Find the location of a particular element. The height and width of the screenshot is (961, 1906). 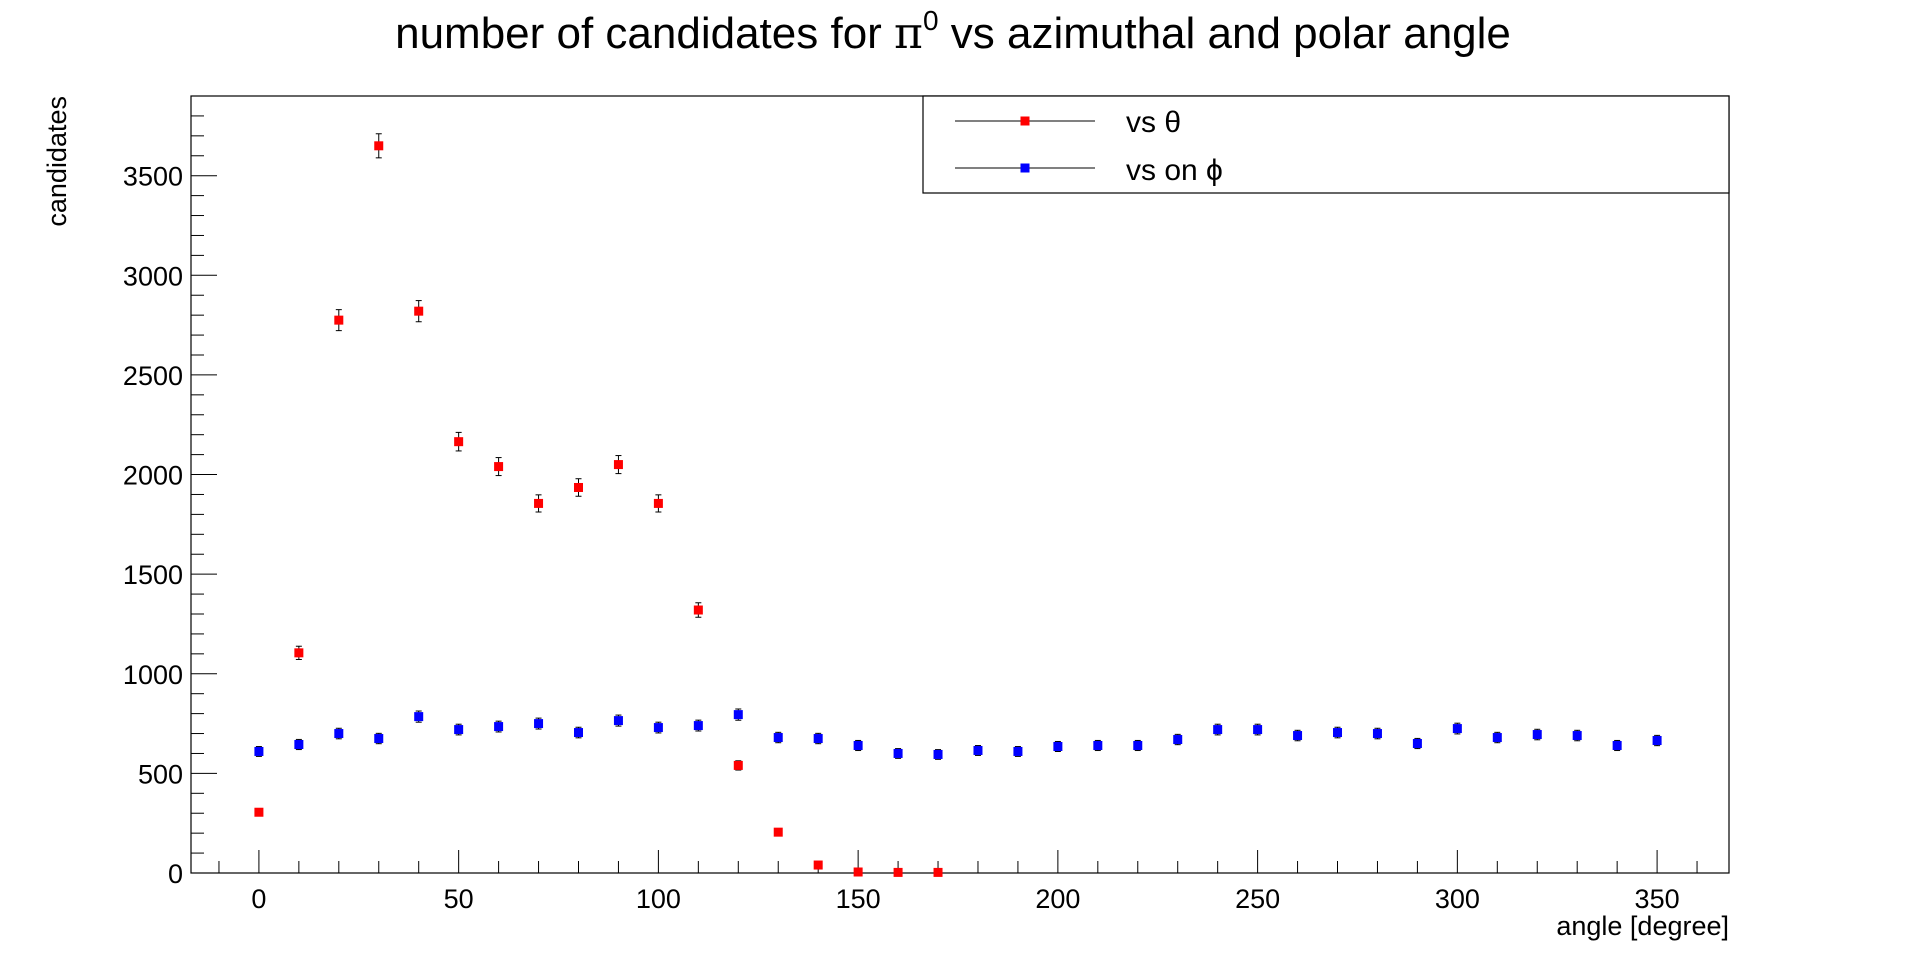

y-axis: 0 500 1000 1500 2000 2500 3000 3500 is located at coordinates (170, 492).